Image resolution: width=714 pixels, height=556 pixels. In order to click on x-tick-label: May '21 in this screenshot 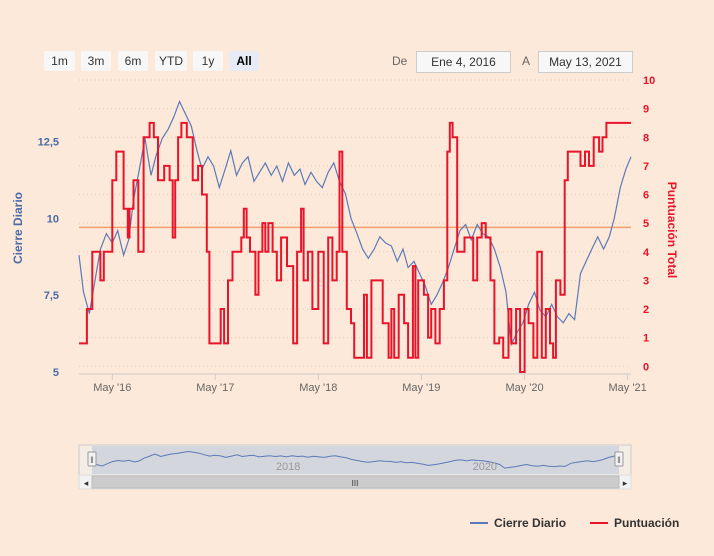, I will do `click(628, 388)`.